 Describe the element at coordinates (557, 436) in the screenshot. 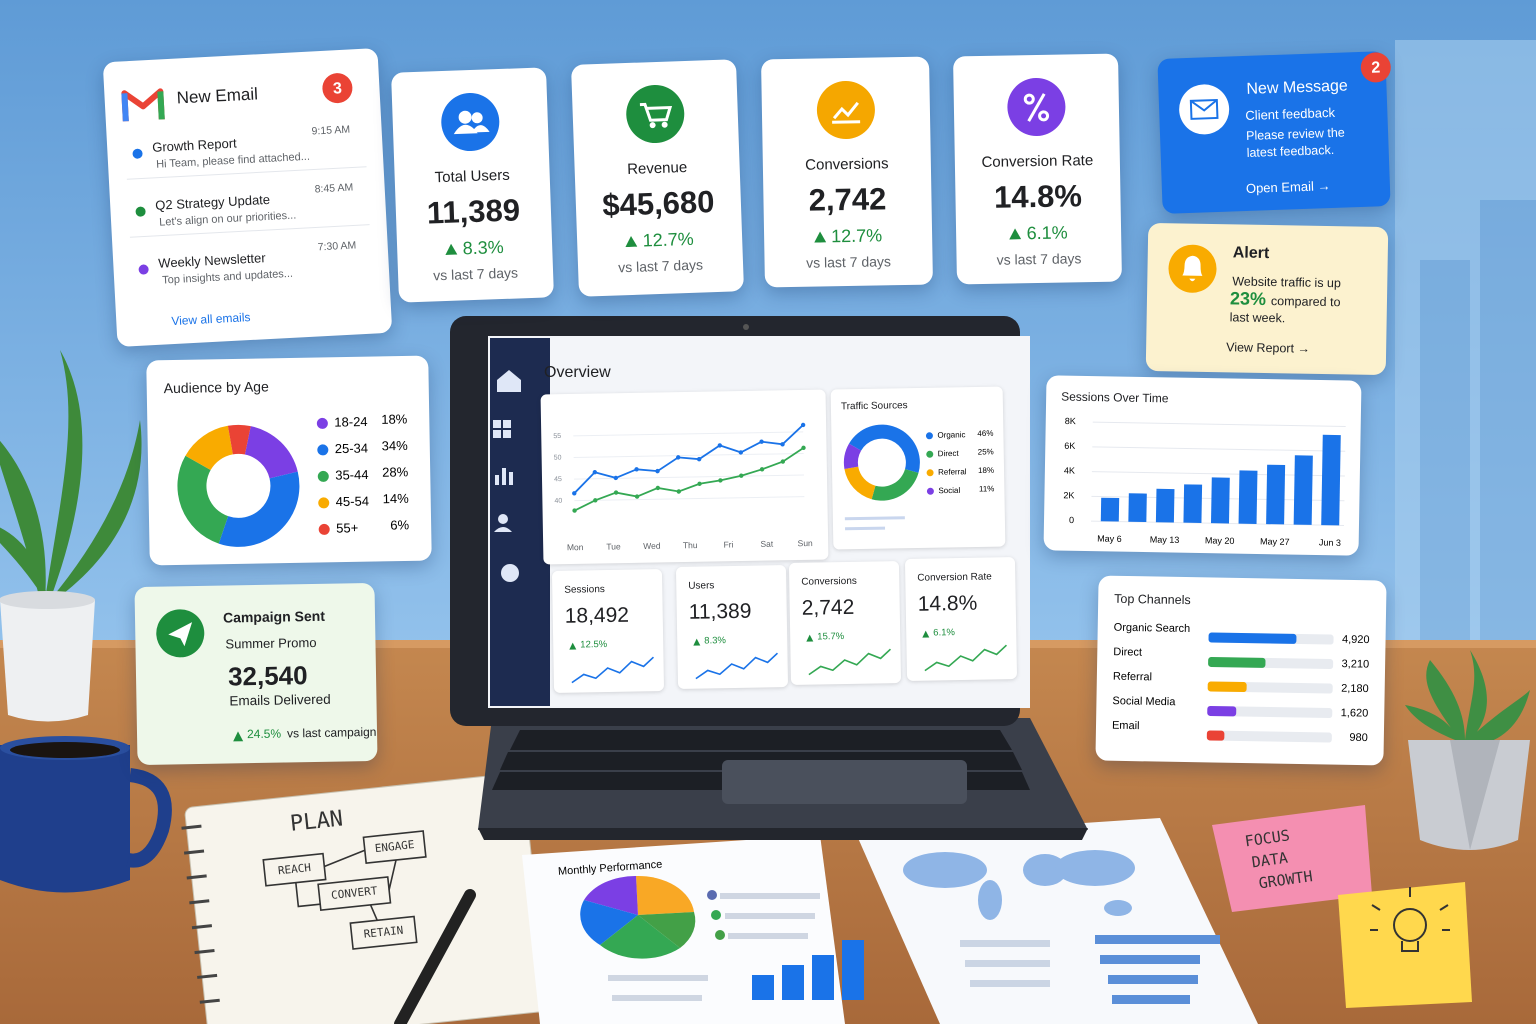

I see `y-tick-label: 55` at that location.